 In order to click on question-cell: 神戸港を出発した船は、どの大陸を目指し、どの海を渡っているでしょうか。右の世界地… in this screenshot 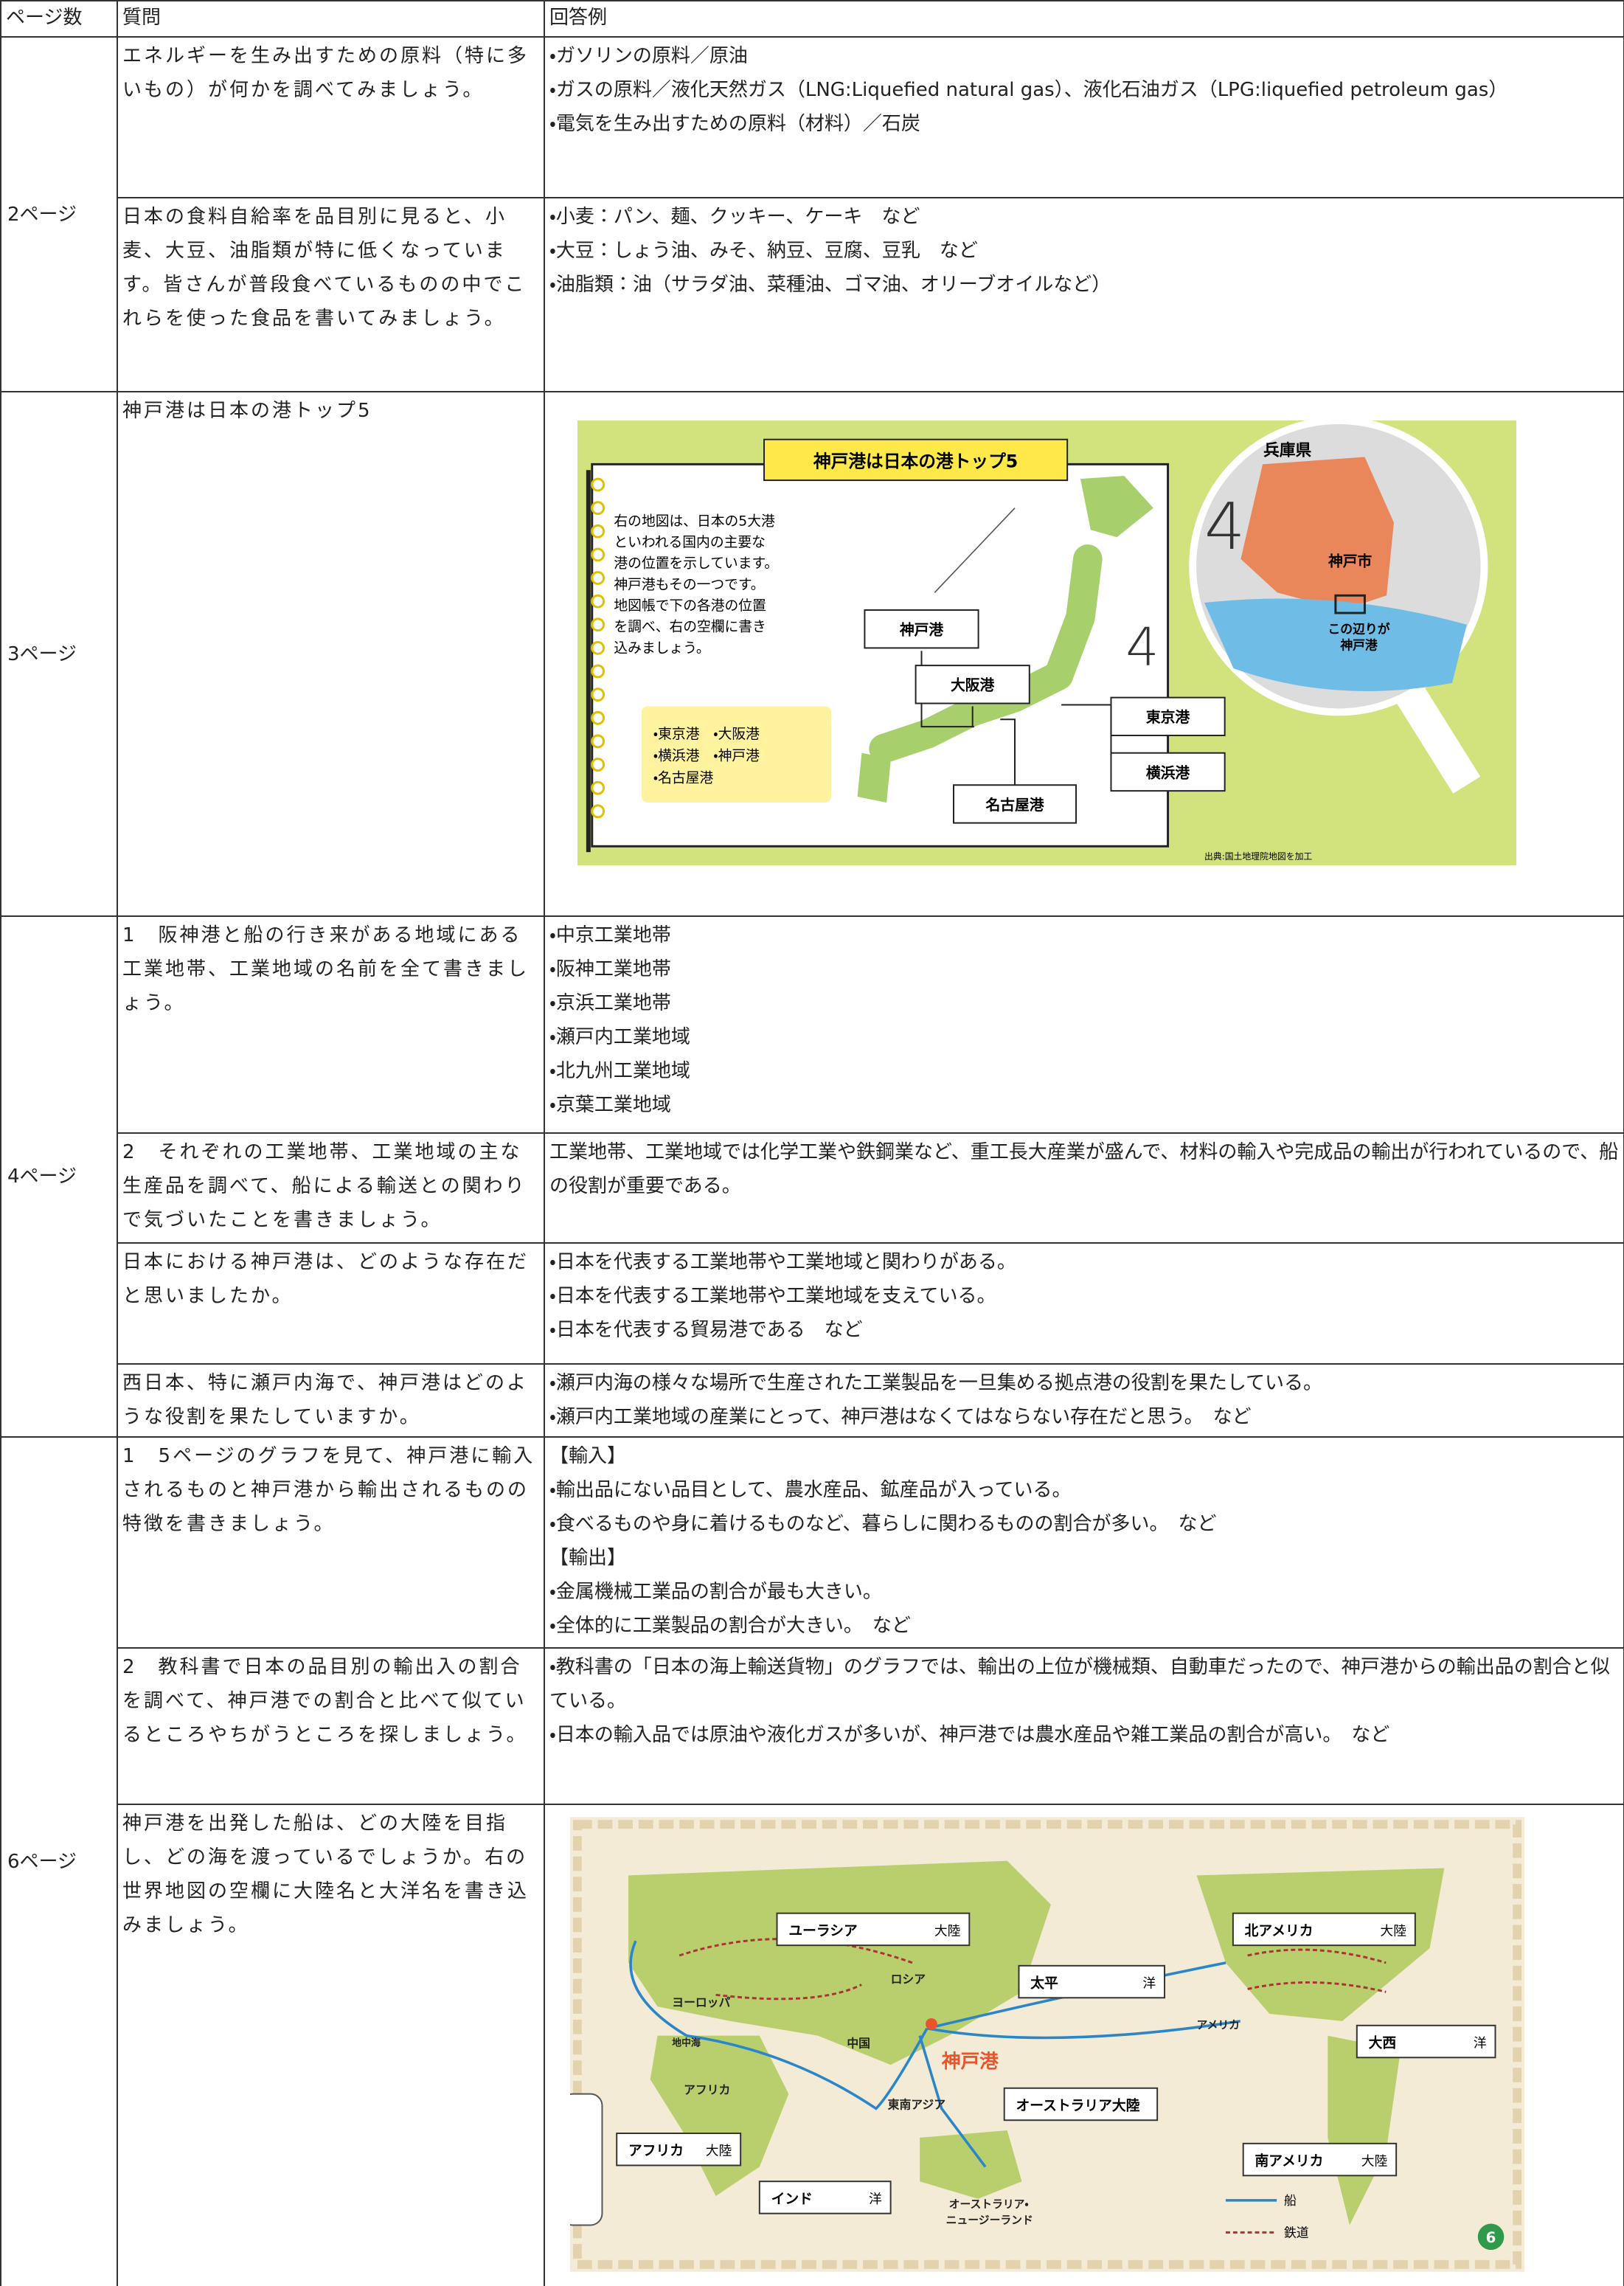, I will do `click(331, 2045)`.